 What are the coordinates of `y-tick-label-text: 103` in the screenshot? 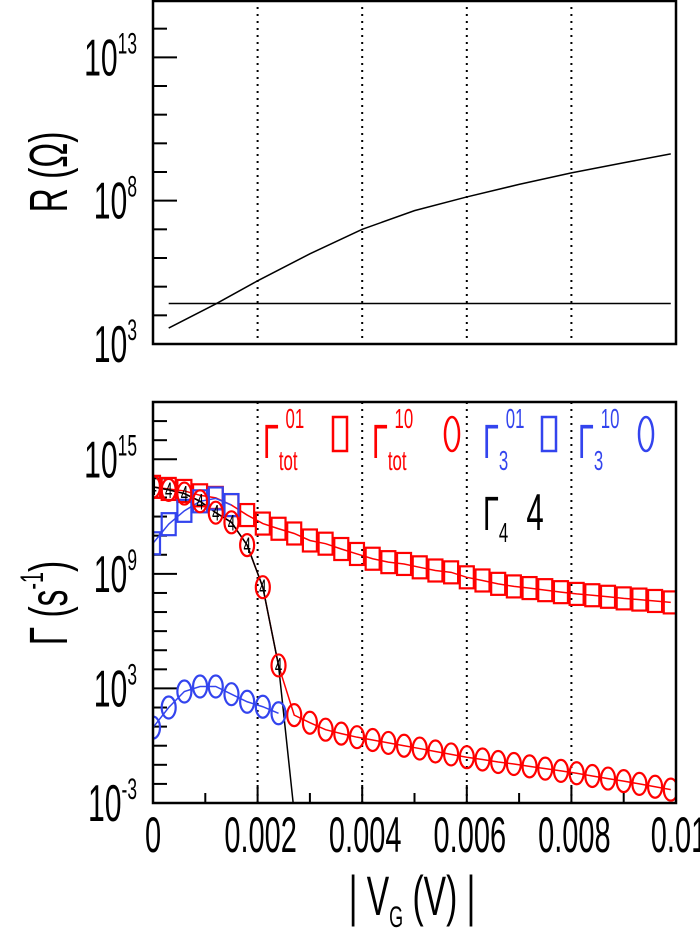 It's located at (115, 344).